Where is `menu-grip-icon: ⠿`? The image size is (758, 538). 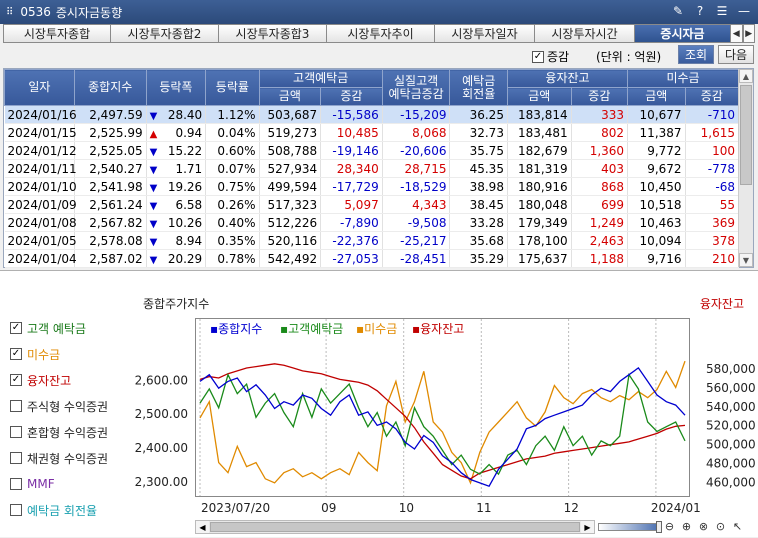
menu-grip-icon: ⠿ is located at coordinates (9, 12).